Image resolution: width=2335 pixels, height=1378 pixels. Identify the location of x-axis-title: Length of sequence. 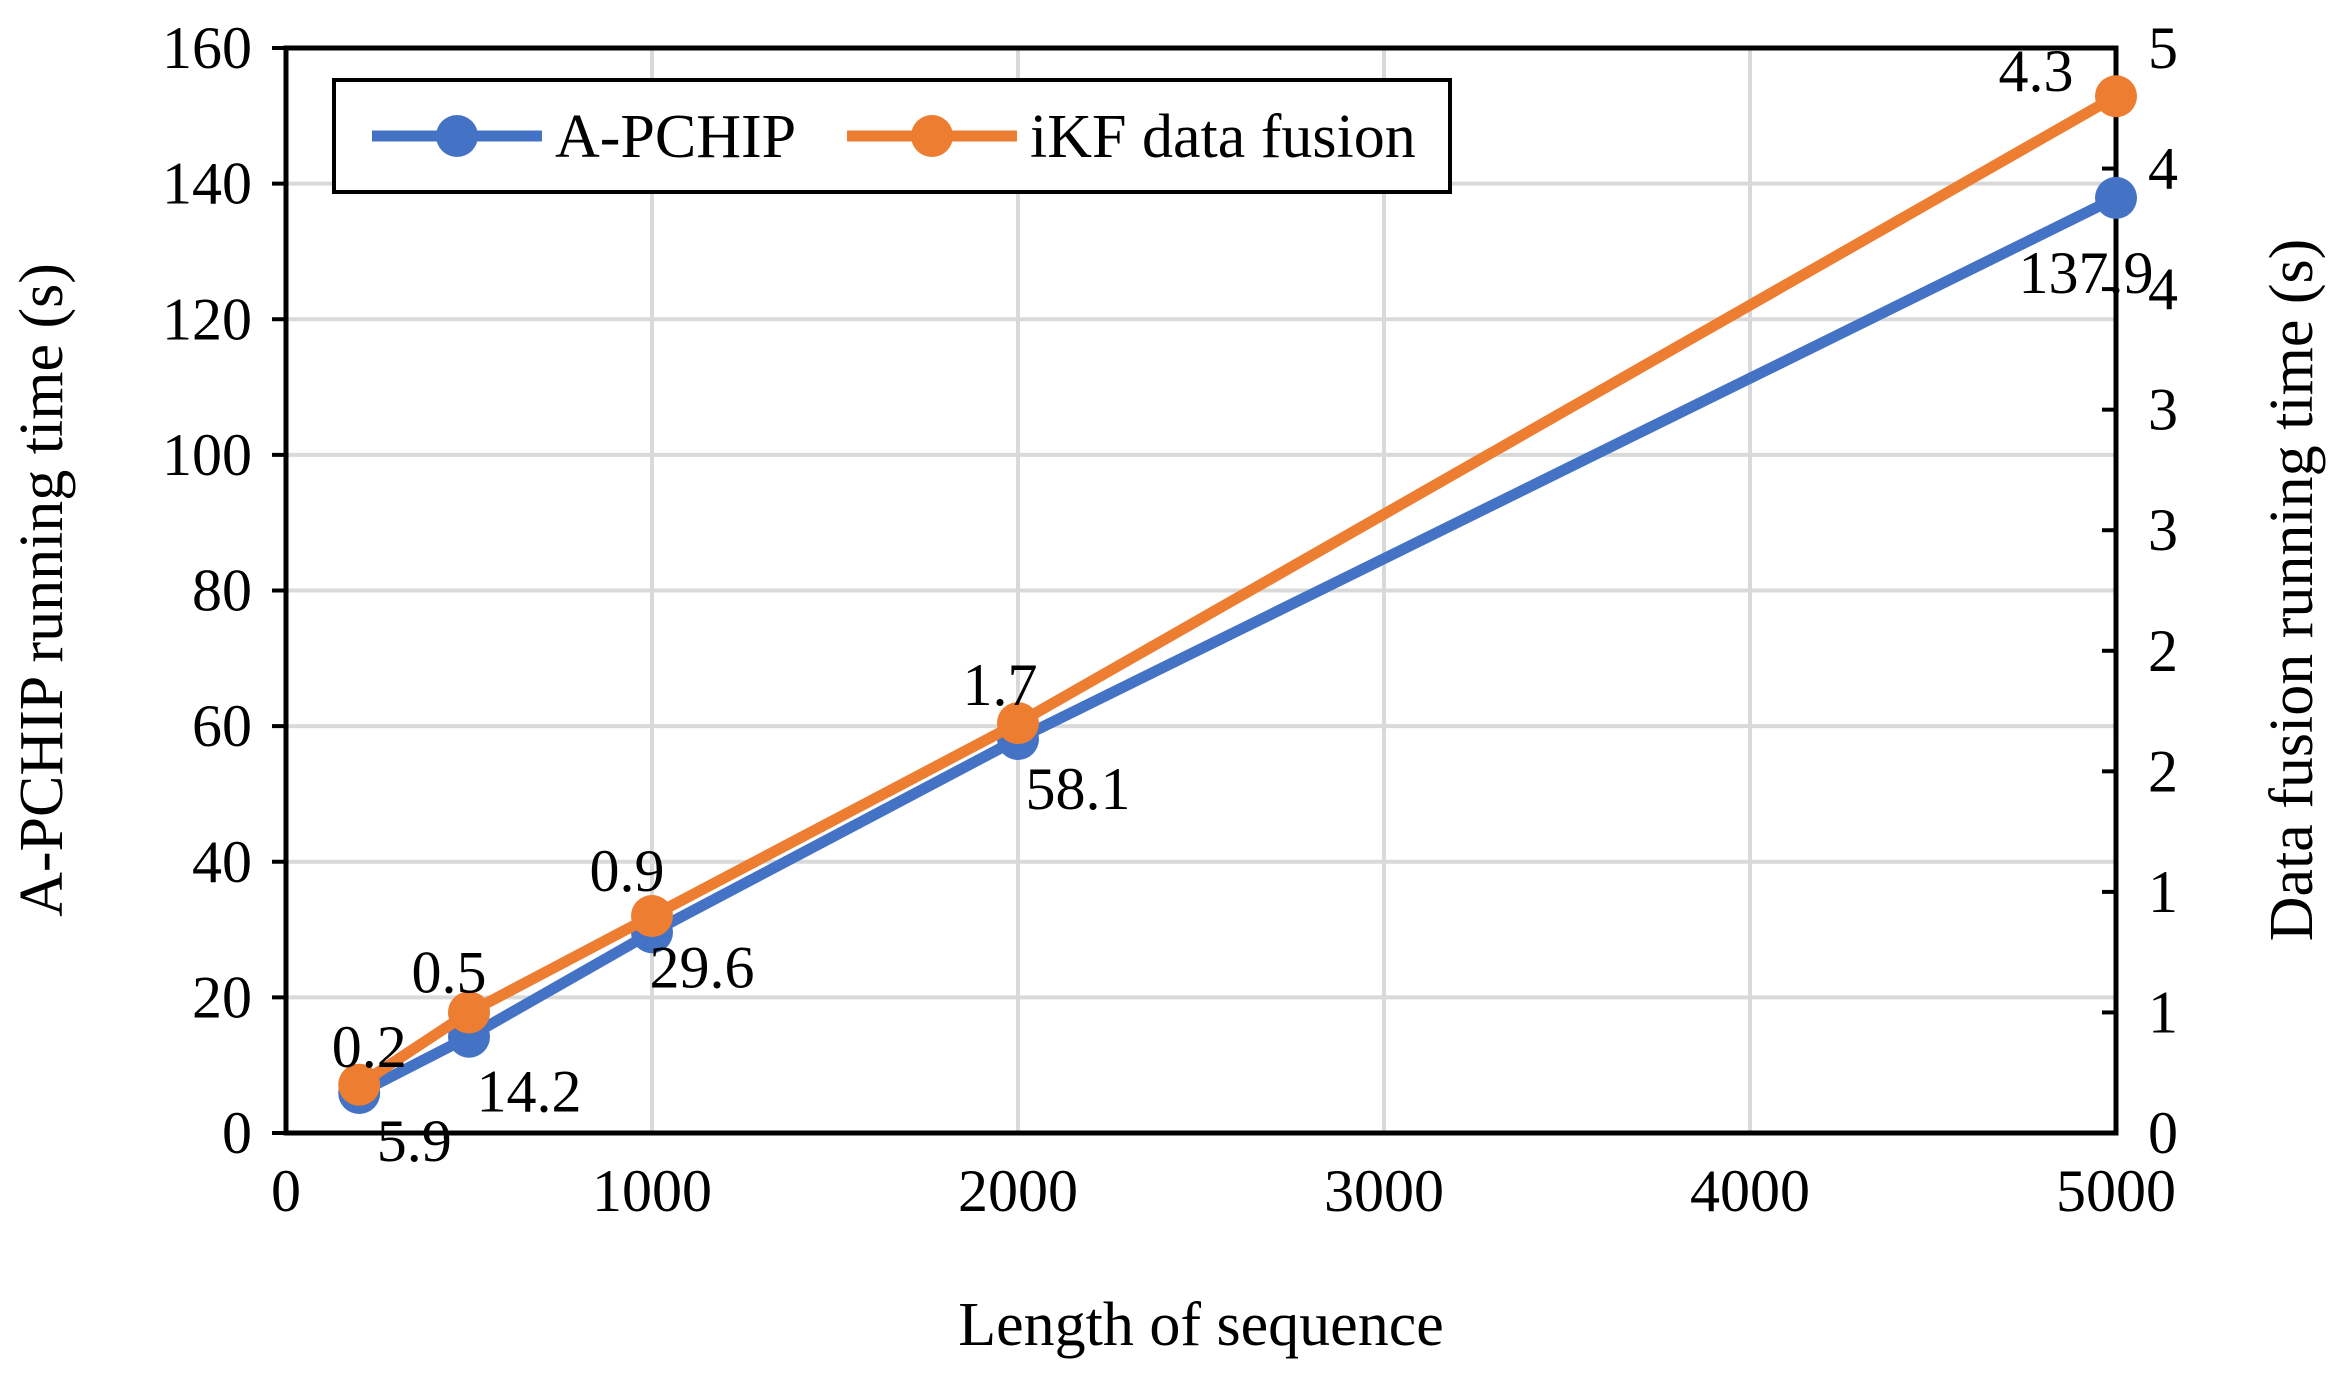
(1200, 1325).